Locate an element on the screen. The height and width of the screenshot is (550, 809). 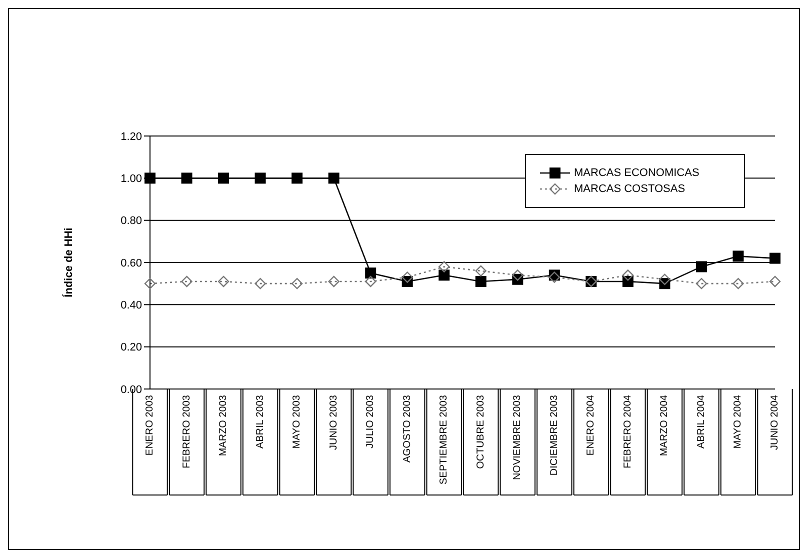
x-tick-label: OCTUBRE 2003 is located at coordinates (480, 431).